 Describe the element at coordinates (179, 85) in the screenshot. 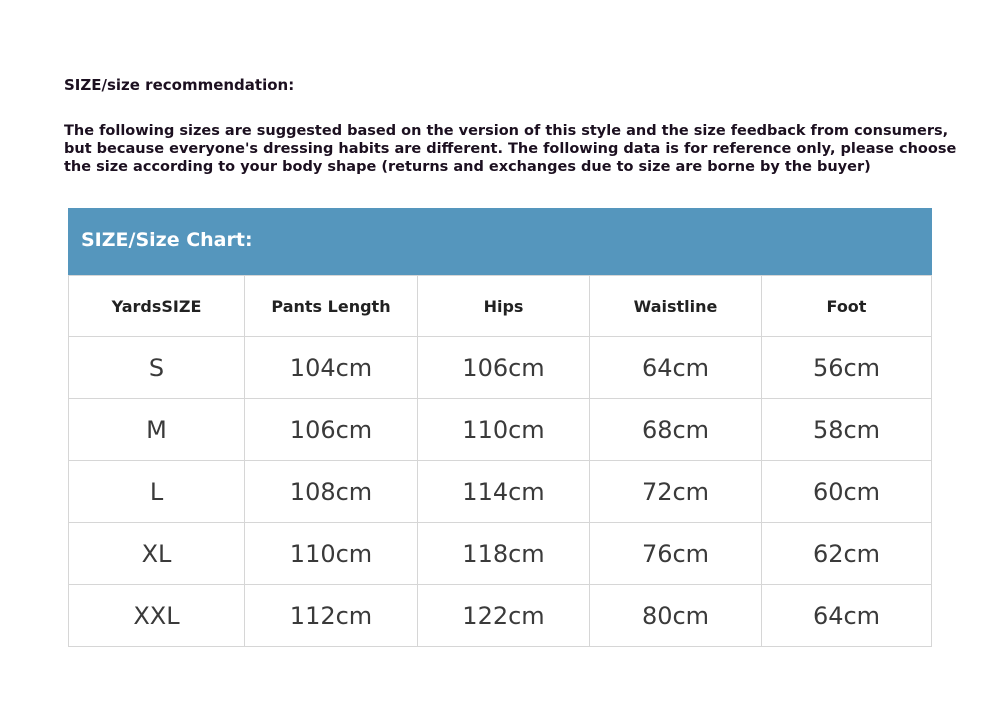

I see `page-title: SIZE/size recommendation:` at that location.